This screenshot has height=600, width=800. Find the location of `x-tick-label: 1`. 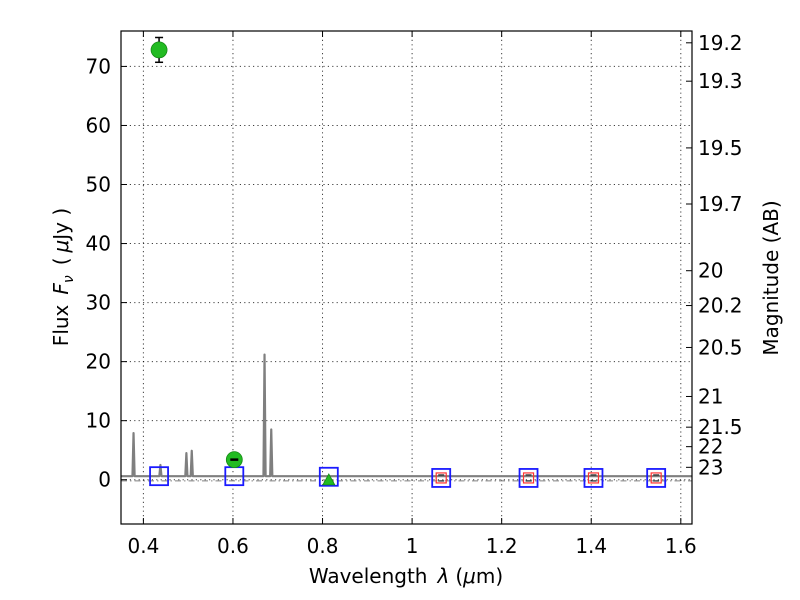

x-tick-label: 1 is located at coordinates (412, 546).